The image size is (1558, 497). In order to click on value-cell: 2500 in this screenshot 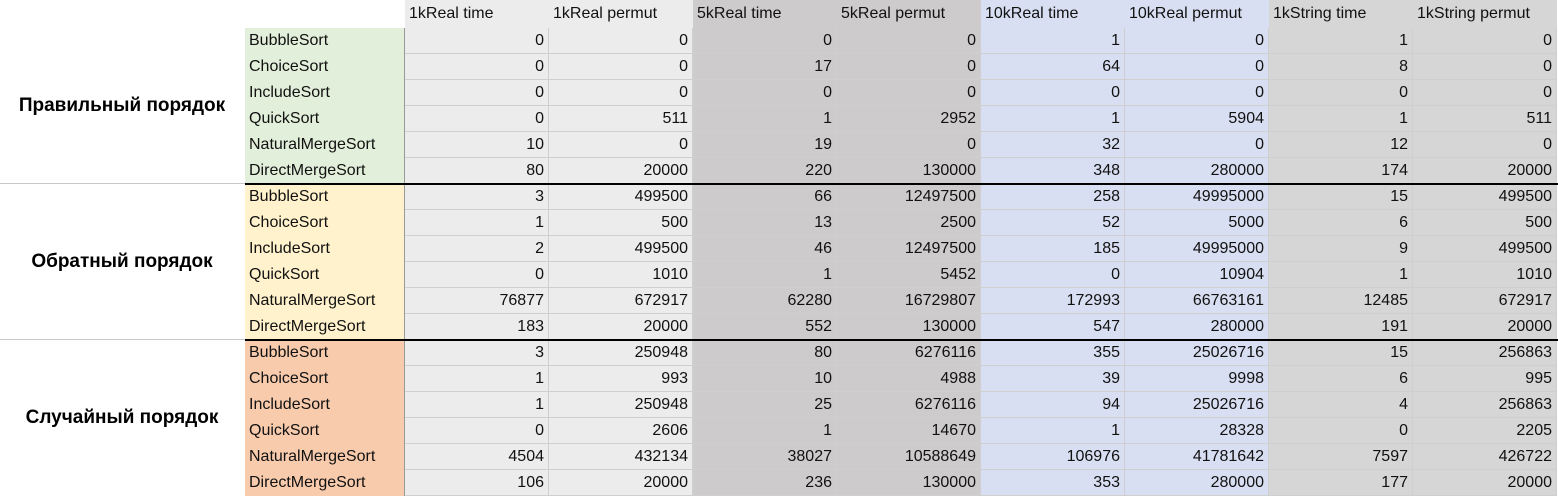, I will do `click(909, 223)`.